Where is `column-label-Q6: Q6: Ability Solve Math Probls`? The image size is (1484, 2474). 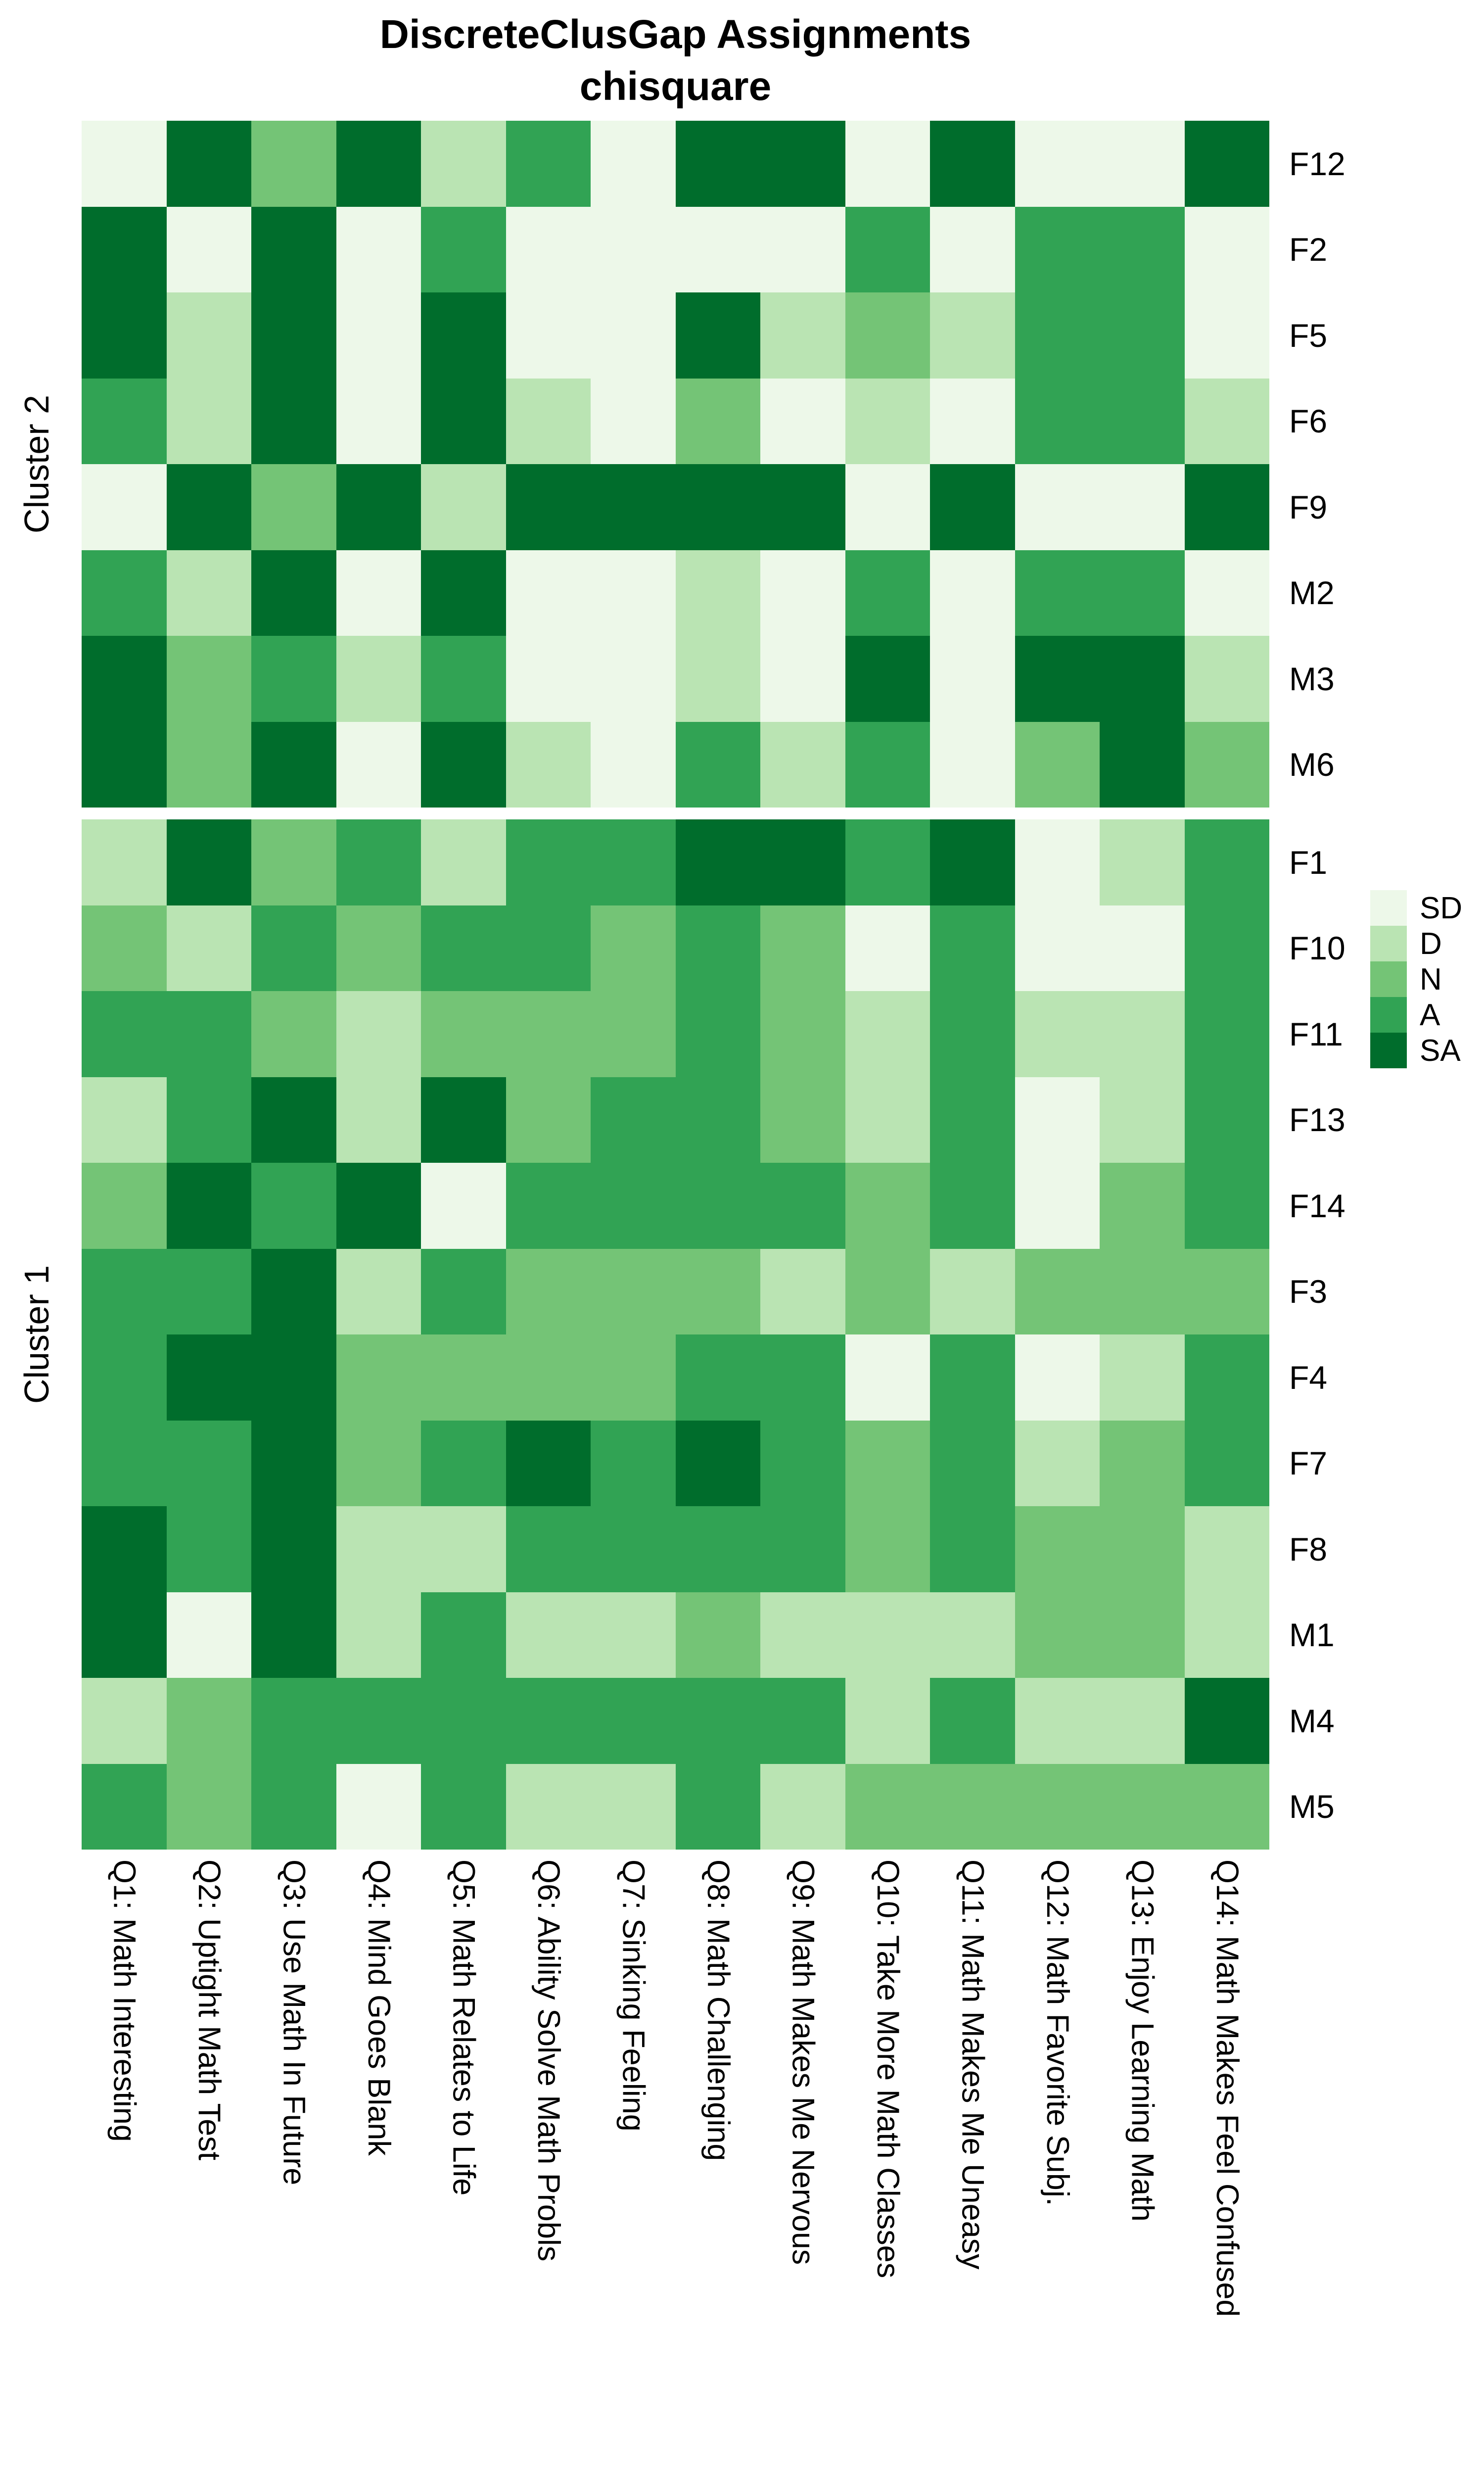 column-label-Q6: Q6: Ability Solve Math Probls is located at coordinates (548, 2166).